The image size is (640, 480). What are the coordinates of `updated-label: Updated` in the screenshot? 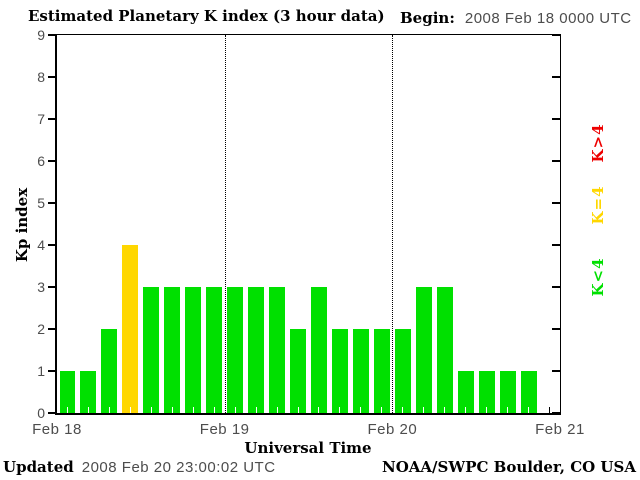 It's located at (38, 467).